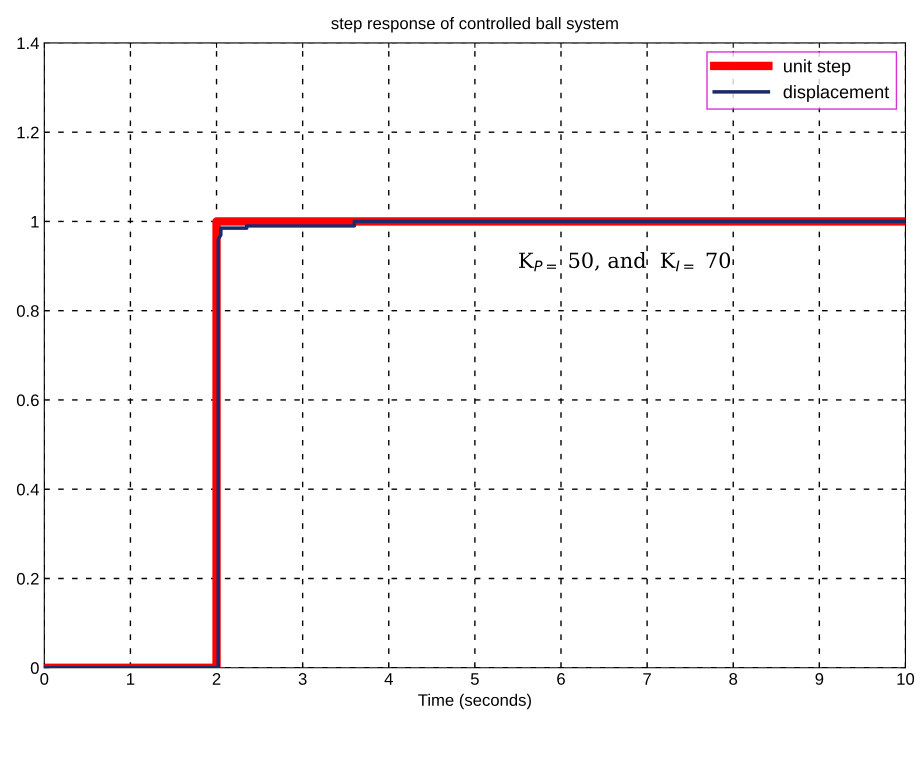 Image resolution: width=923 pixels, height=781 pixels. I want to click on x-tick-label: 7, so click(647, 679).